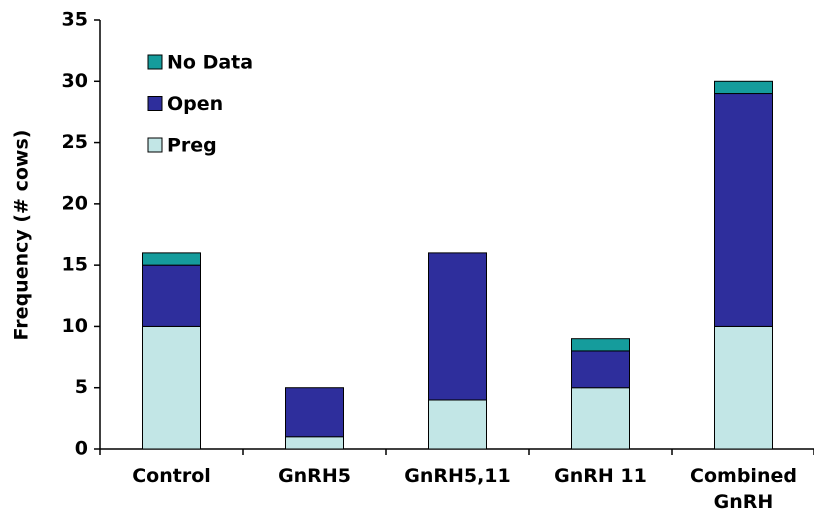 This screenshot has height=527, width=814. What do you see at coordinates (75, 265) in the screenshot?
I see `y-tick-label: 15` at bounding box center [75, 265].